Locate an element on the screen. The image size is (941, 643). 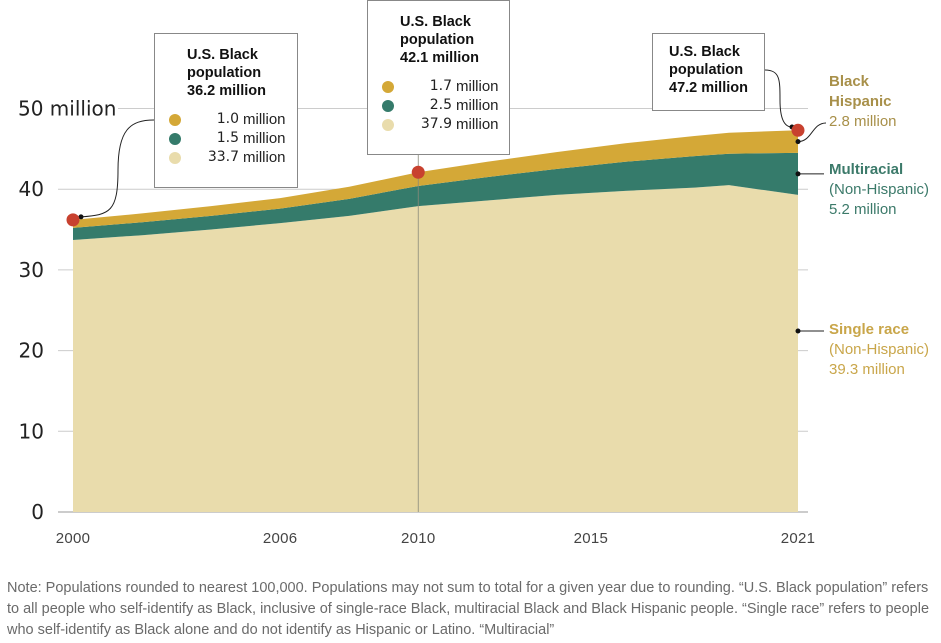
connector-2000 is located at coordinates (117, 168).